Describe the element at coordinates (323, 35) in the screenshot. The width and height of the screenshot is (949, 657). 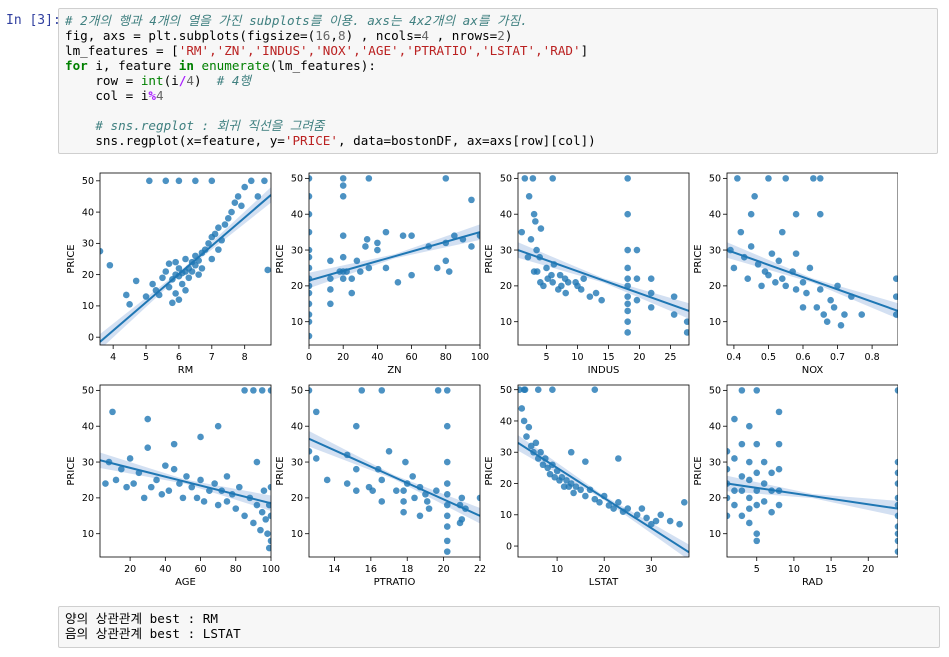
I see `code-number: 16` at that location.